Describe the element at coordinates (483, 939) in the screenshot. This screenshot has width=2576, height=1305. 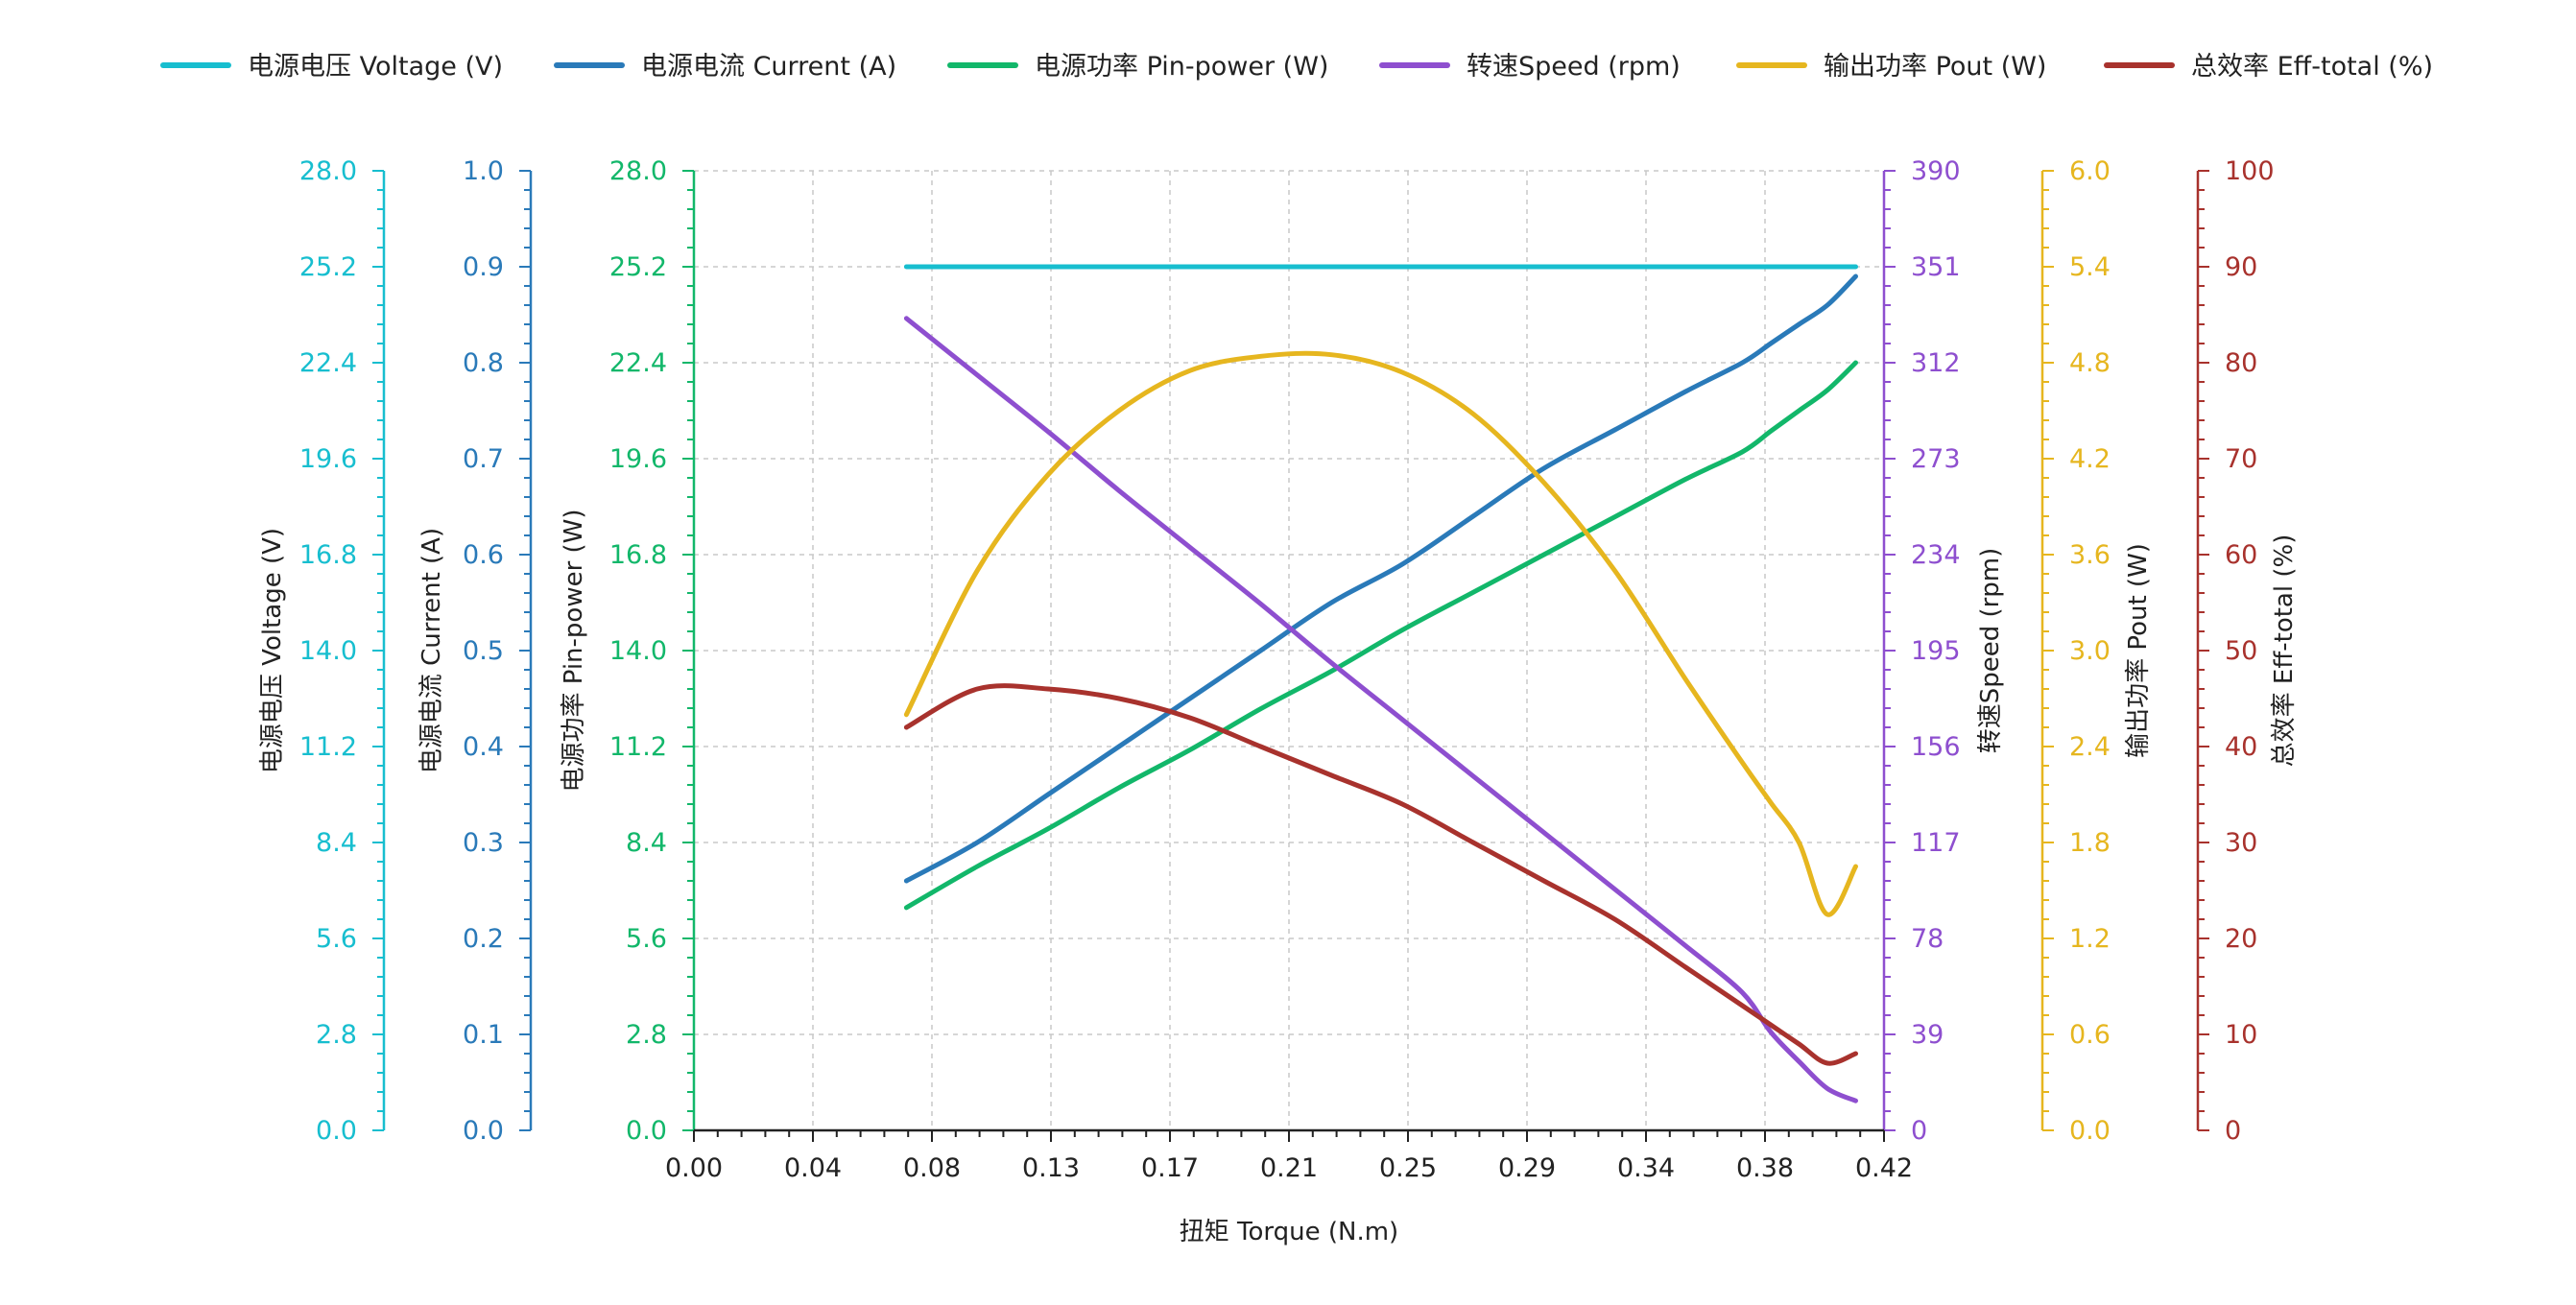
I see `y-tick-label: 0.2` at that location.